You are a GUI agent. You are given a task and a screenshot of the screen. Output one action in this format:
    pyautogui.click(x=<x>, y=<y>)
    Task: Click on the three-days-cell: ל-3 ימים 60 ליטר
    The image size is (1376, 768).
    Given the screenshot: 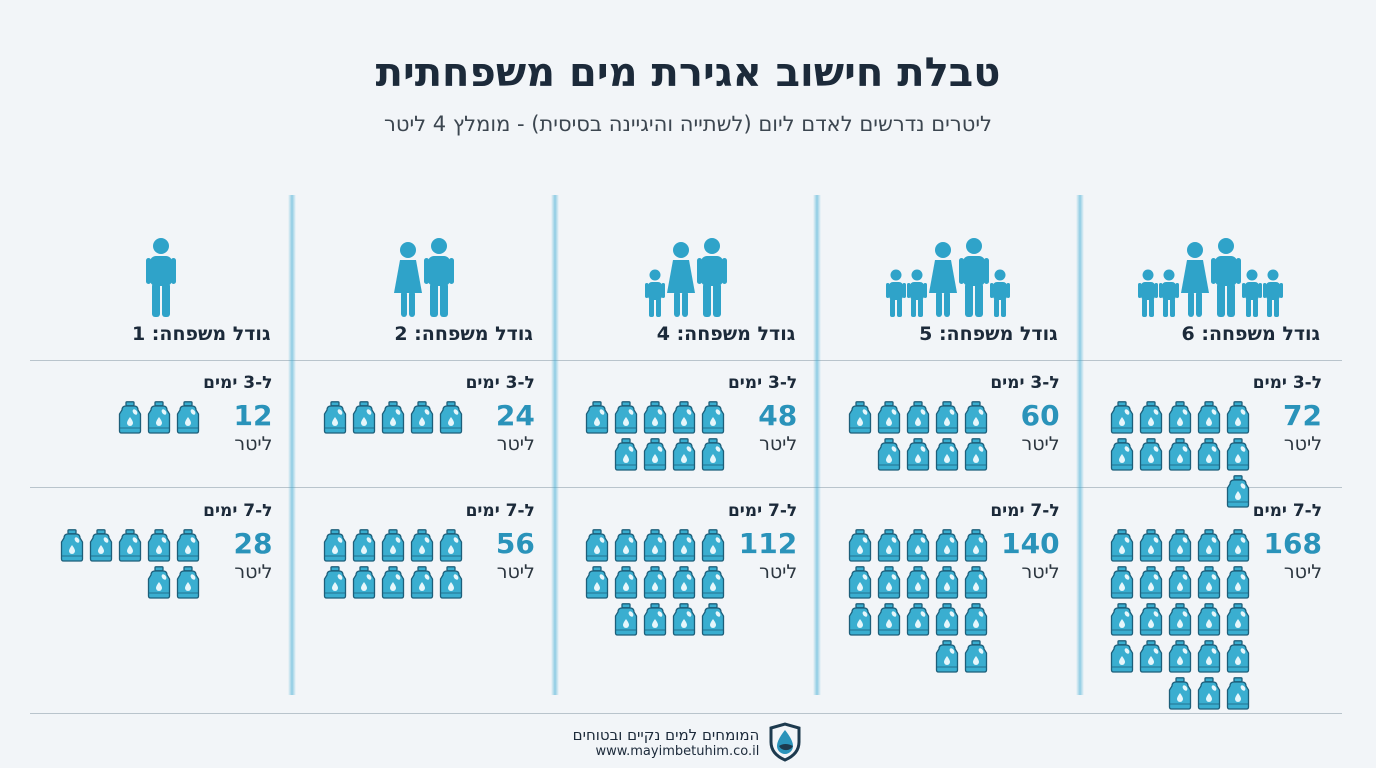 What is the action you would take?
    pyautogui.click(x=943, y=422)
    